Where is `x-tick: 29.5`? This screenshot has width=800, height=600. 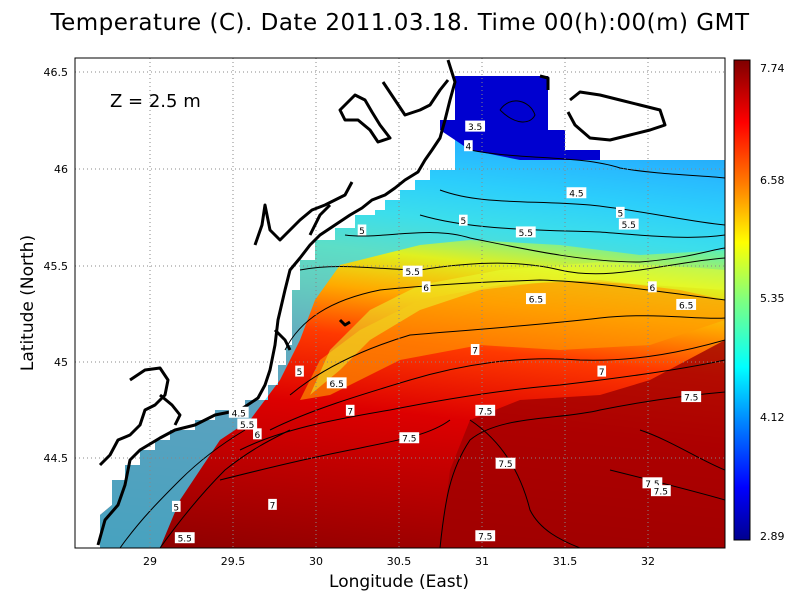 x-tick: 29.5 is located at coordinates (233, 561).